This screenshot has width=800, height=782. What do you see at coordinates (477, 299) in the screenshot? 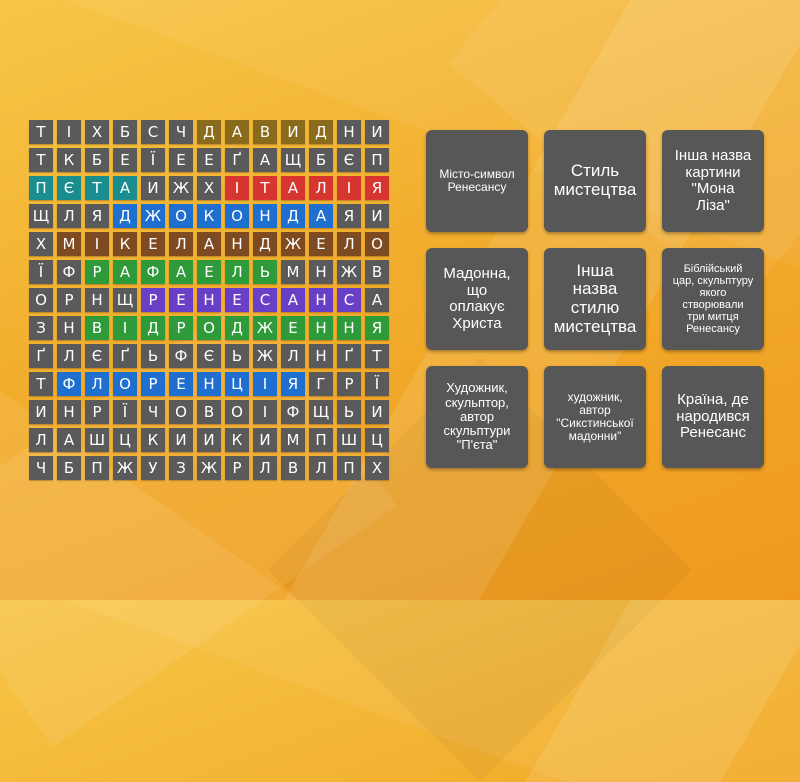
I see `clue-card: Мадонна, що оплакує Христа` at bounding box center [477, 299].